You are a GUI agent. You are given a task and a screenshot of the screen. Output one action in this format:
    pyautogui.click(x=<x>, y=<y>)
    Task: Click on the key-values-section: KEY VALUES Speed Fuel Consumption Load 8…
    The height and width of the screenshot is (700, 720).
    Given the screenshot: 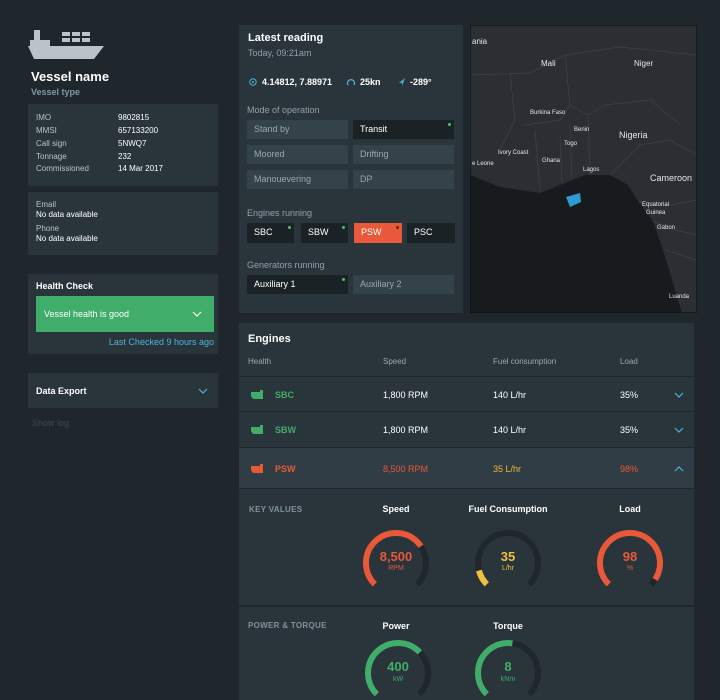 What is the action you would take?
    pyautogui.click(x=466, y=547)
    